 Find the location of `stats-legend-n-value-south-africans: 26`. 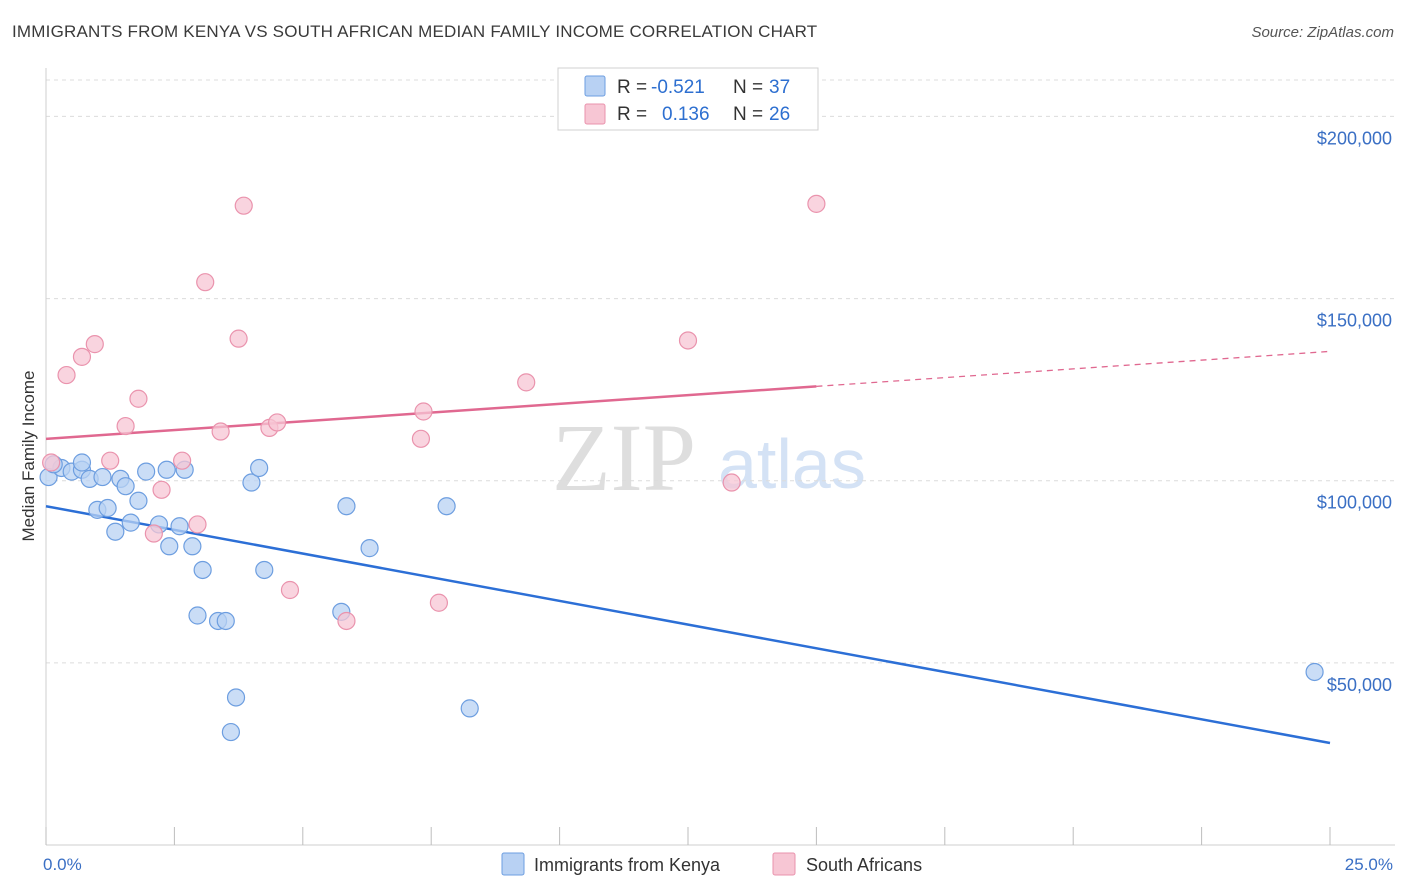

stats-legend-n-value-south-africans: 26 is located at coordinates (779, 114).